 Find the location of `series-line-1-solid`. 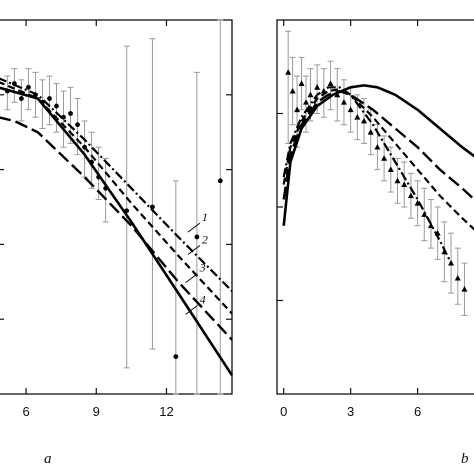

series-line-1-solid is located at coordinates (378, 155).